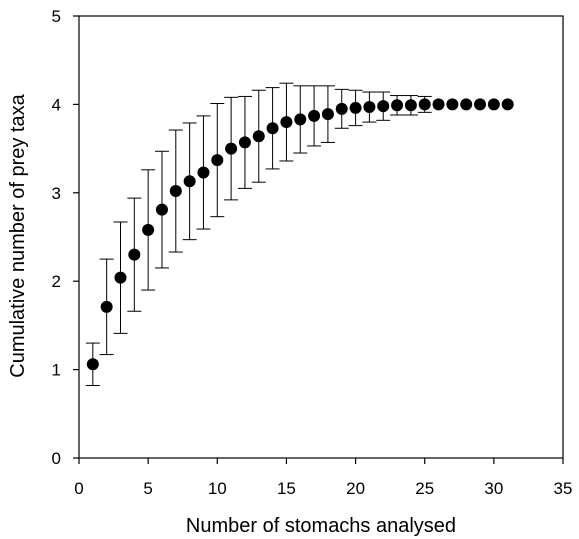 This screenshot has height=539, width=579. Describe the element at coordinates (56, 104) in the screenshot. I see `y-tick-label: 4` at that location.